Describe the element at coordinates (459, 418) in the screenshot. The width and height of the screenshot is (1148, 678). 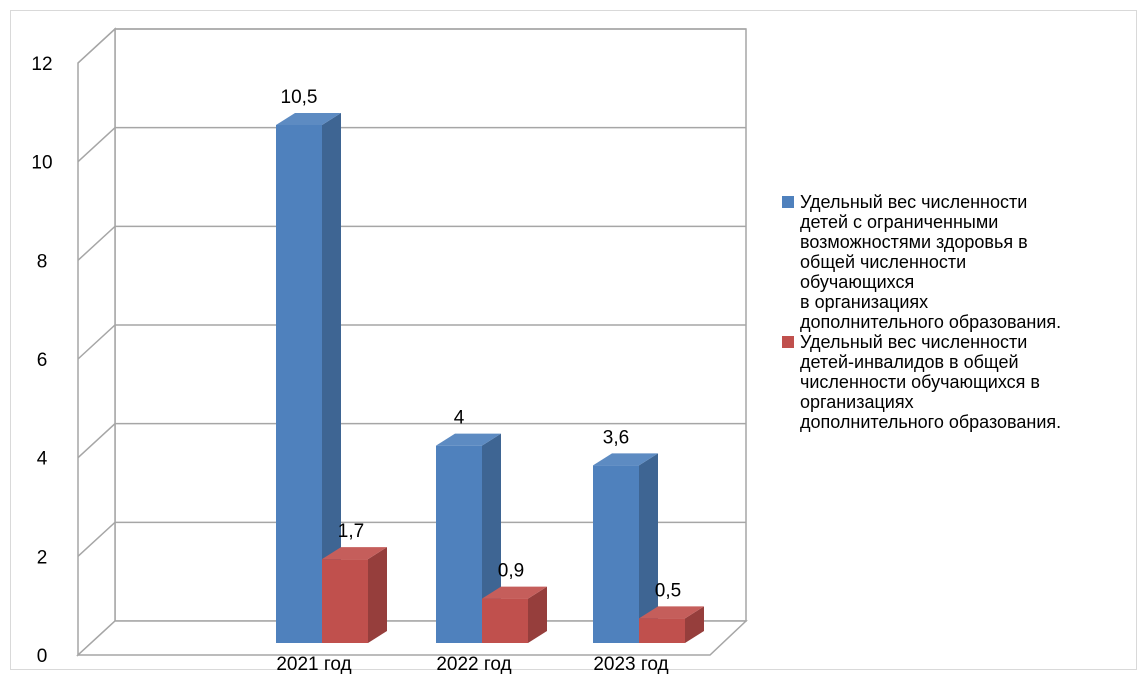
I see `data-label: 4` at that location.